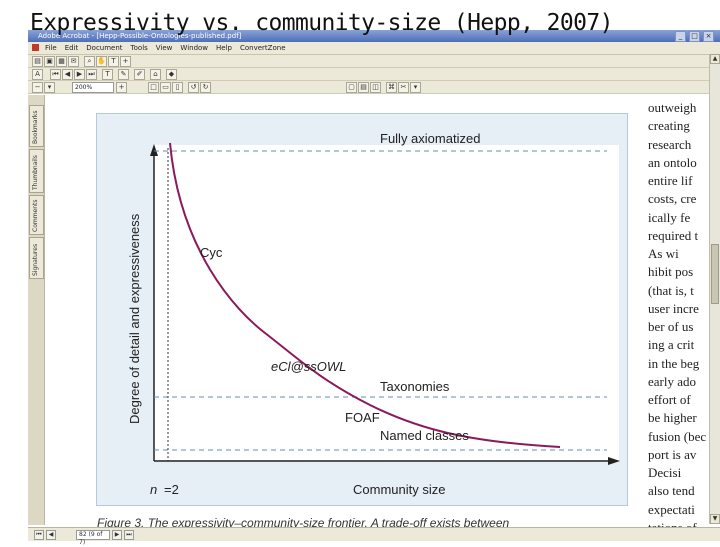  I want to click on body-text-line: ically fe, so click(669, 217).